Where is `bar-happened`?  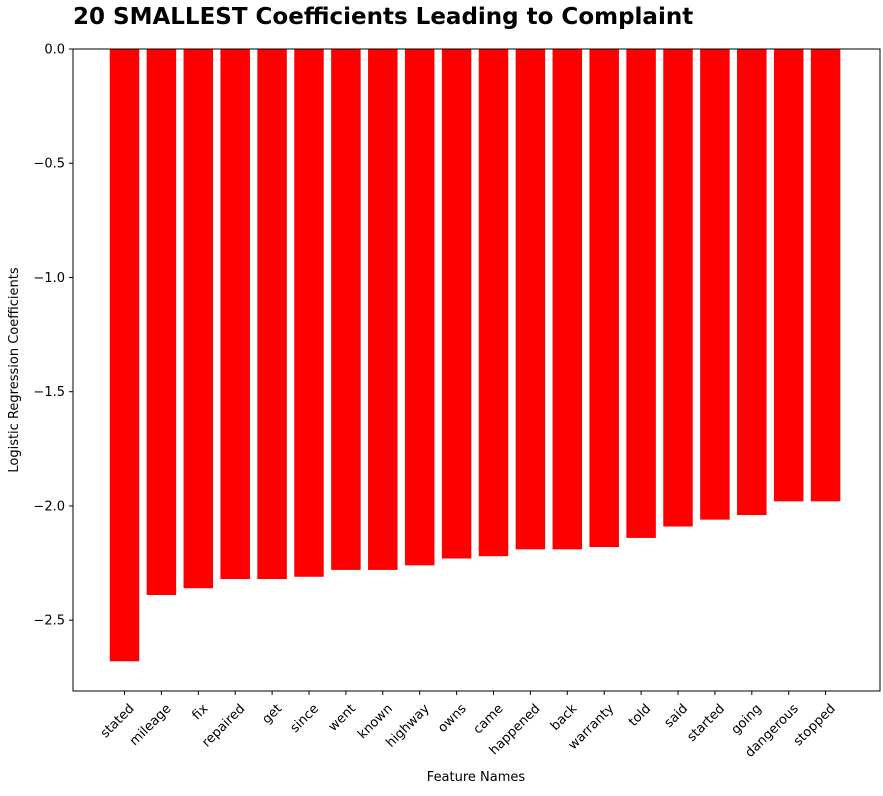 bar-happened is located at coordinates (530, 299).